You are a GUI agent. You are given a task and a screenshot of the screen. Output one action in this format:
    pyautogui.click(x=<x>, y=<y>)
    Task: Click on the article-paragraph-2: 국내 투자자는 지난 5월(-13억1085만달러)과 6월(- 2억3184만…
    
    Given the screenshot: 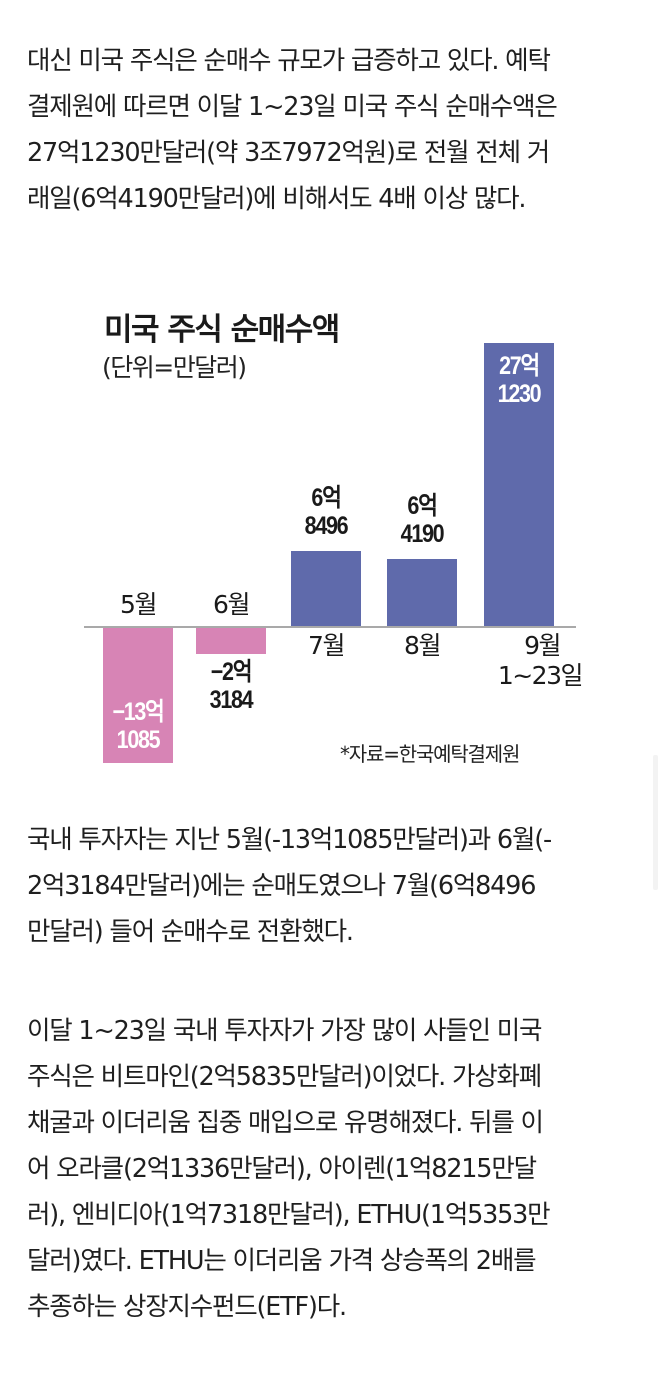 What is the action you would take?
    pyautogui.click(x=333, y=886)
    